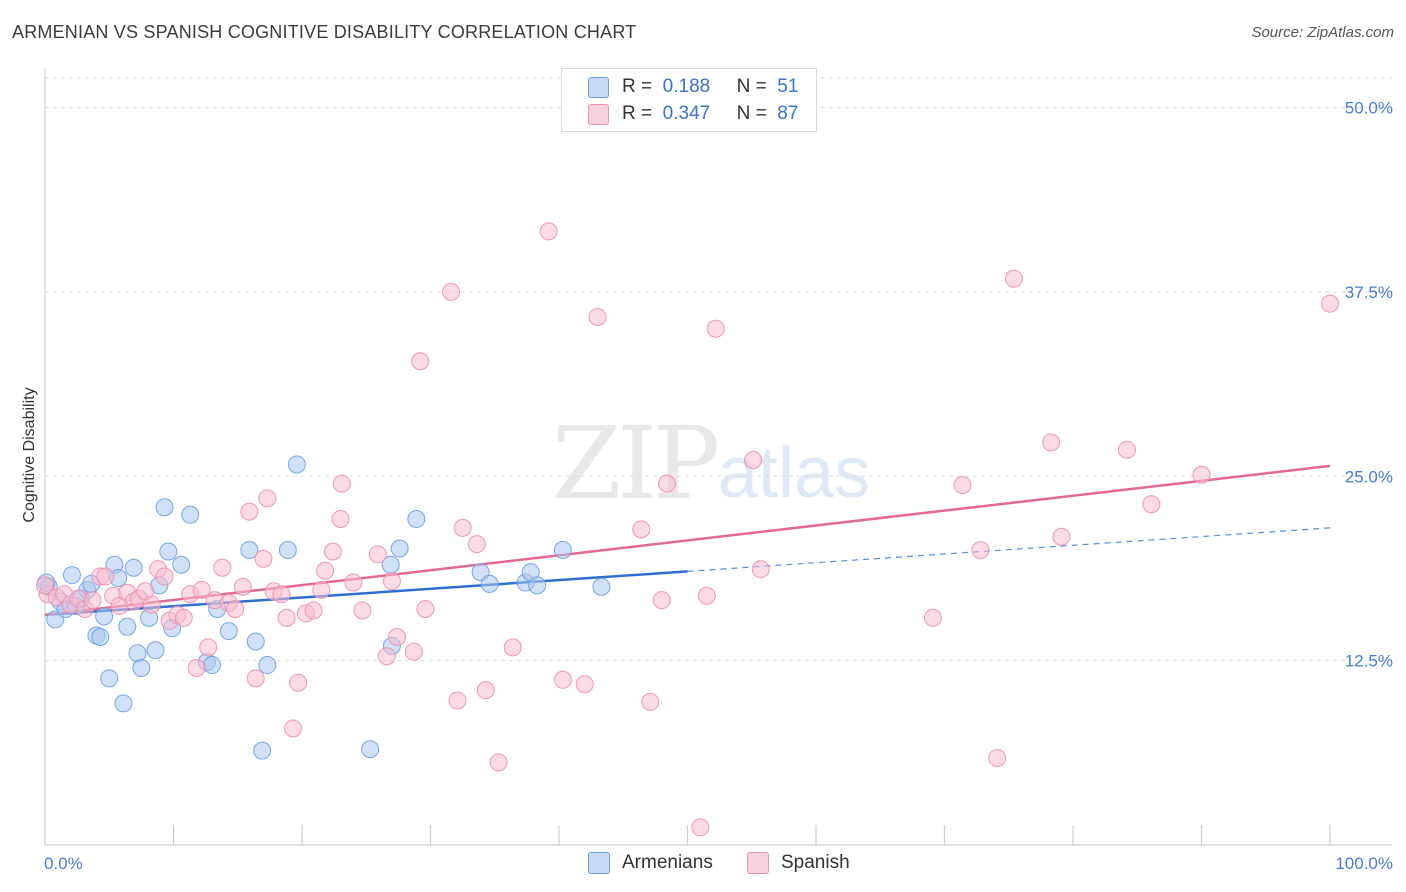 The image size is (1406, 892). I want to click on x-tick-label: 100.0%, so click(1364, 863).